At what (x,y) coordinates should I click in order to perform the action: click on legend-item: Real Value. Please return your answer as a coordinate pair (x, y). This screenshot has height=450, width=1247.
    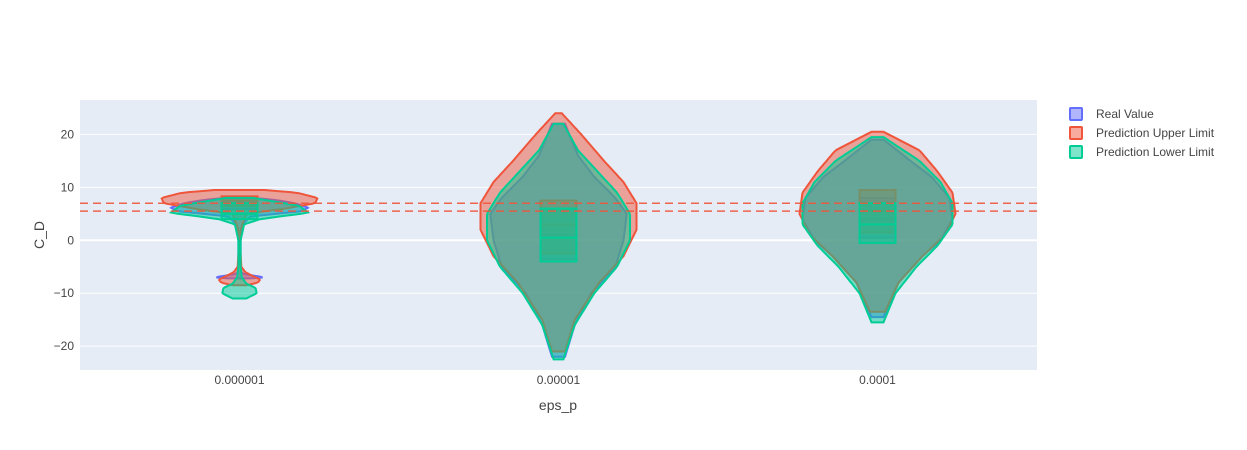
    Looking at the image, I should click on (1111, 114).